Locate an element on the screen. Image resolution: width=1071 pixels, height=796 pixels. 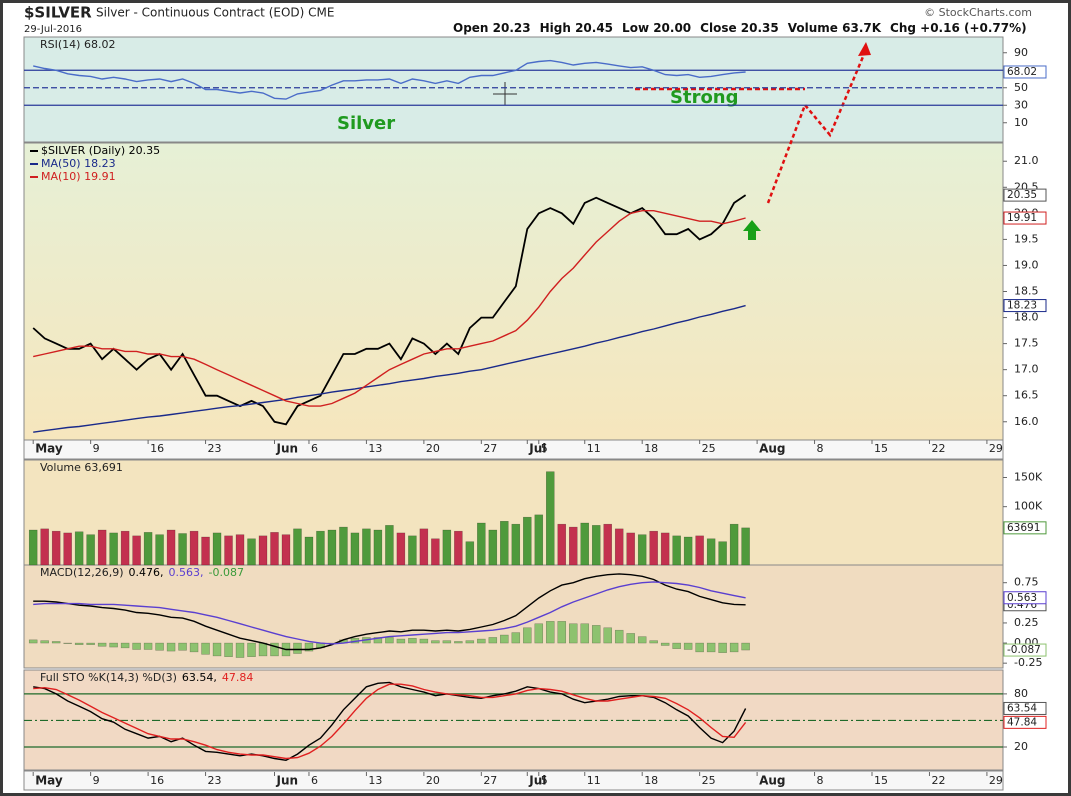
x-tick-label: 25 is located at coordinates (709, 448).